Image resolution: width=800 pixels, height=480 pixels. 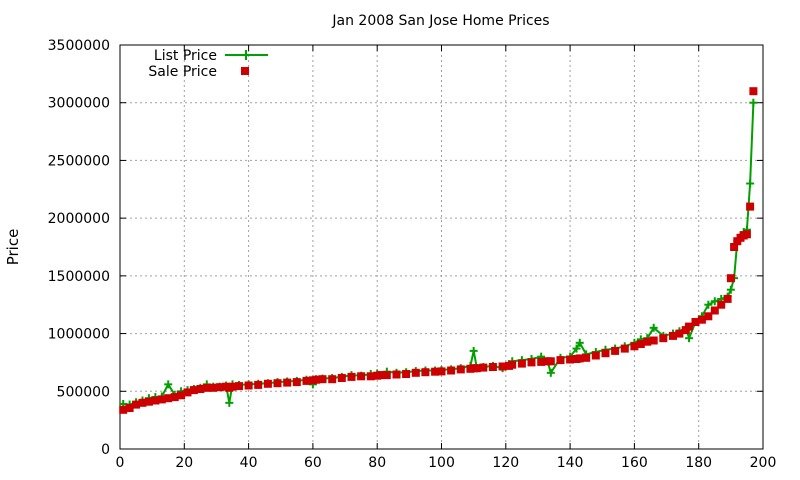 What do you see at coordinates (120, 463) in the screenshot?
I see `x-tick-label: 0` at bounding box center [120, 463].